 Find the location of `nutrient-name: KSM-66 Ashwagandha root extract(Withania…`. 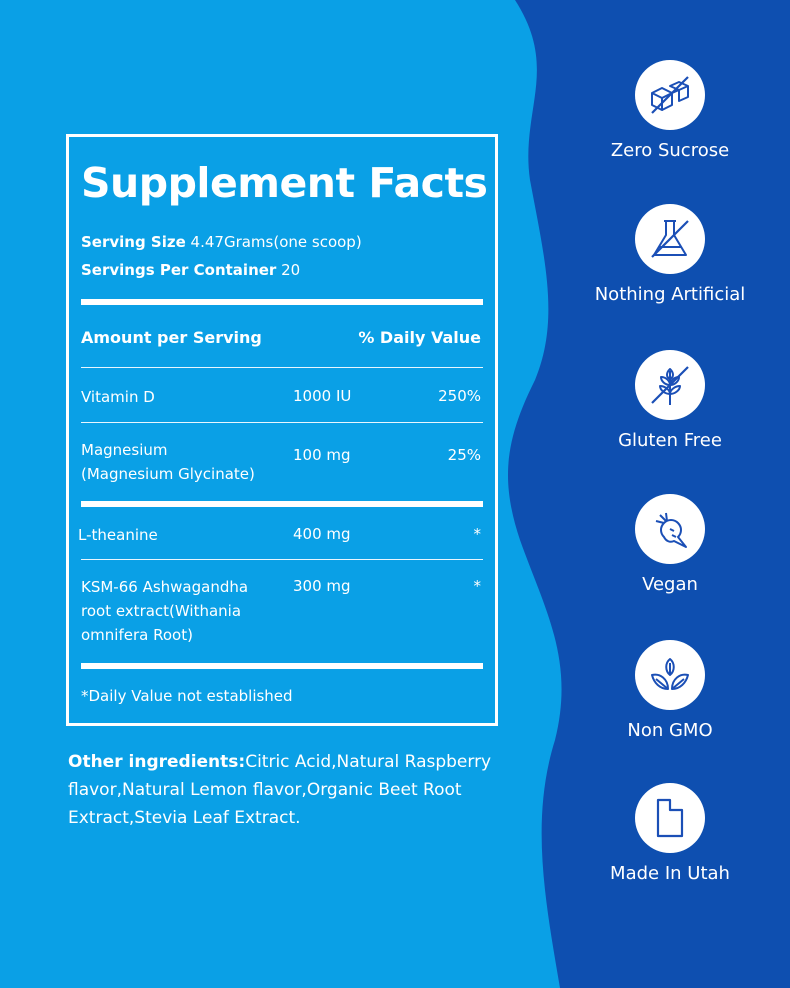

nutrient-name: KSM-66 Ashwagandha root extract(Withania… is located at coordinates (165, 611).